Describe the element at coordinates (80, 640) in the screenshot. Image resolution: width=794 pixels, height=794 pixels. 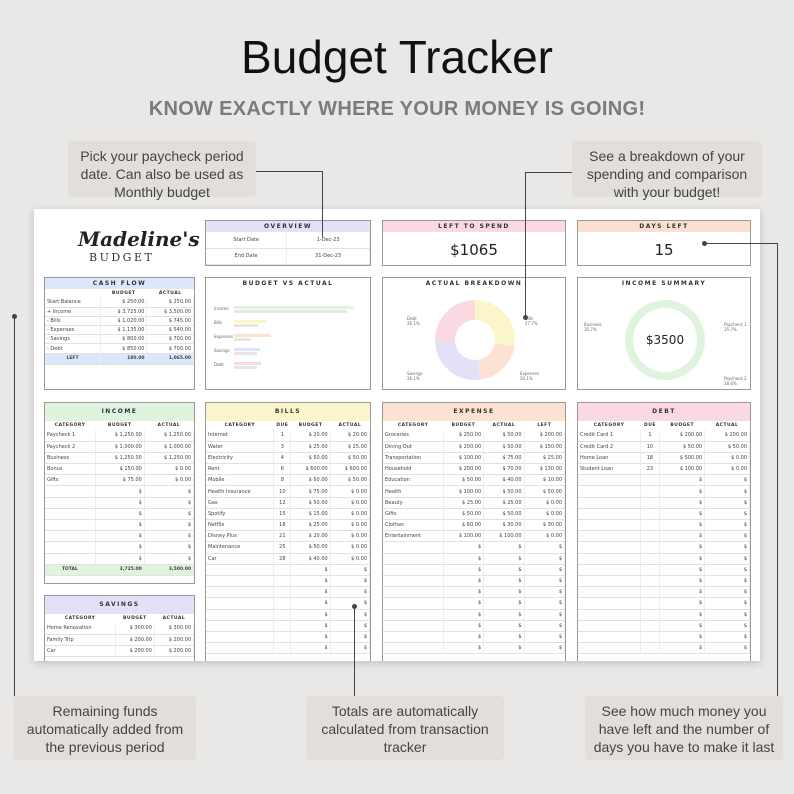
I see `savings-cell: Family Trip` at that location.